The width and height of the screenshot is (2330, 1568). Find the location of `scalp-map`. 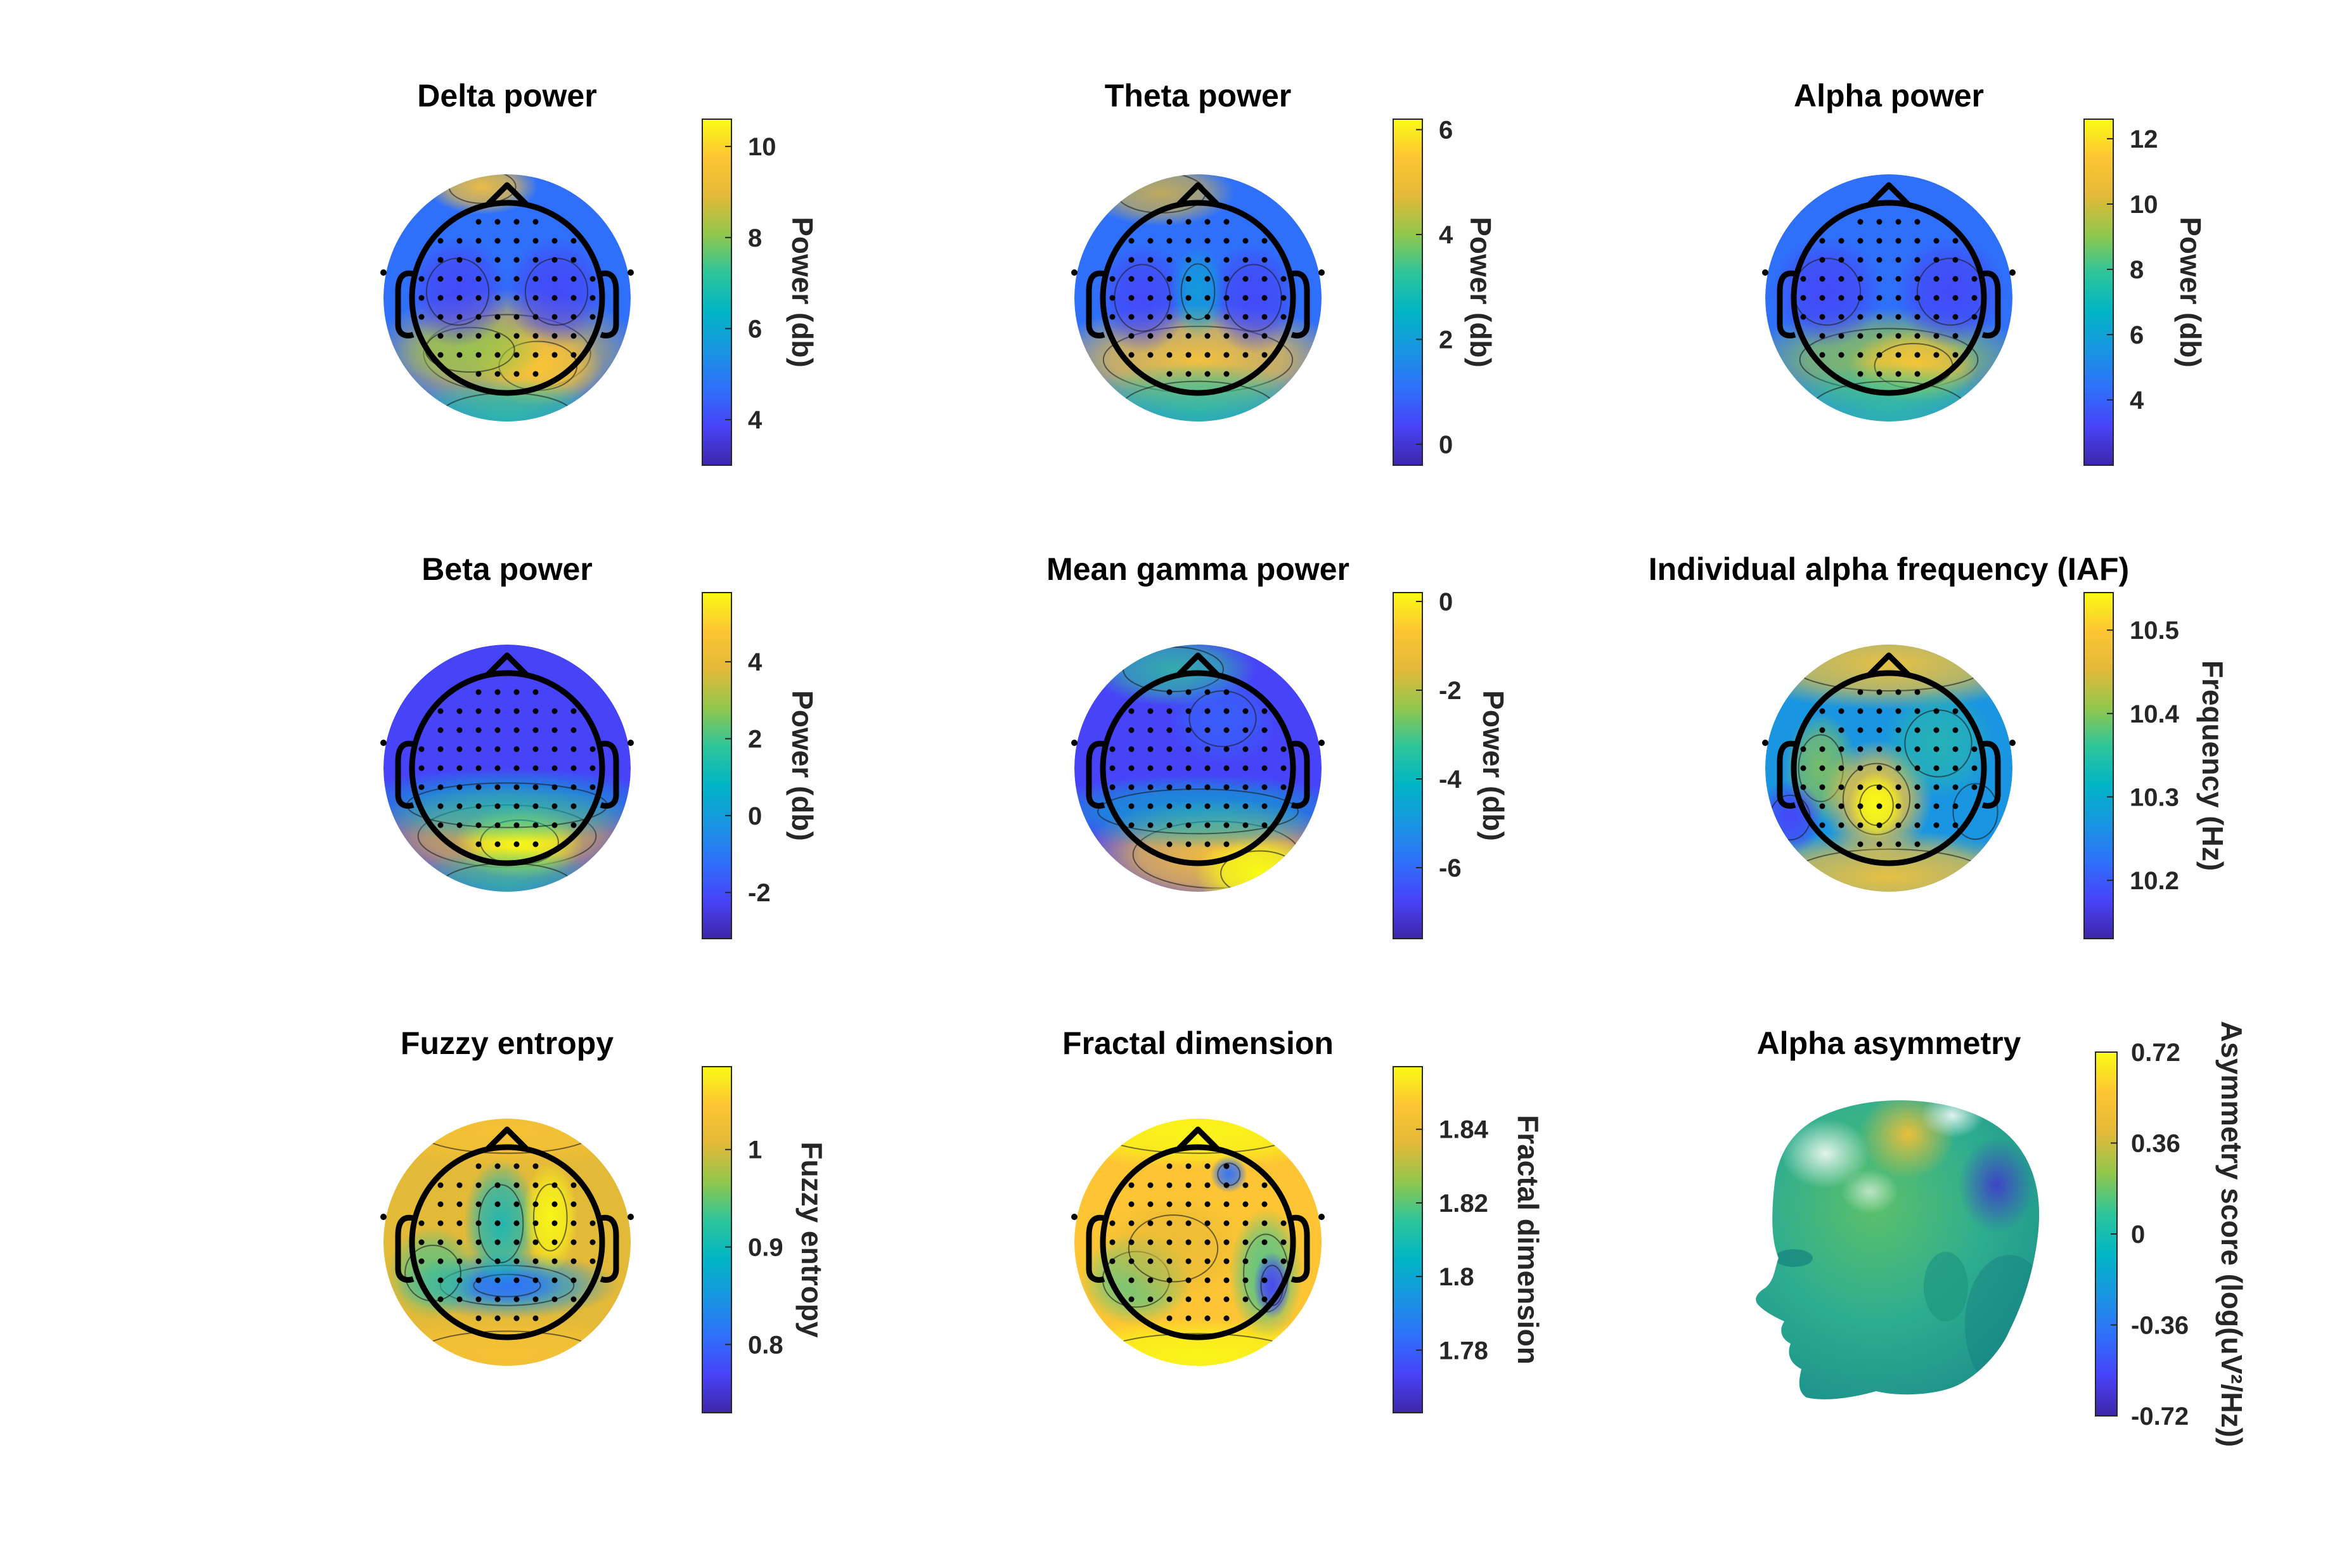

scalp-map is located at coordinates (507, 768).